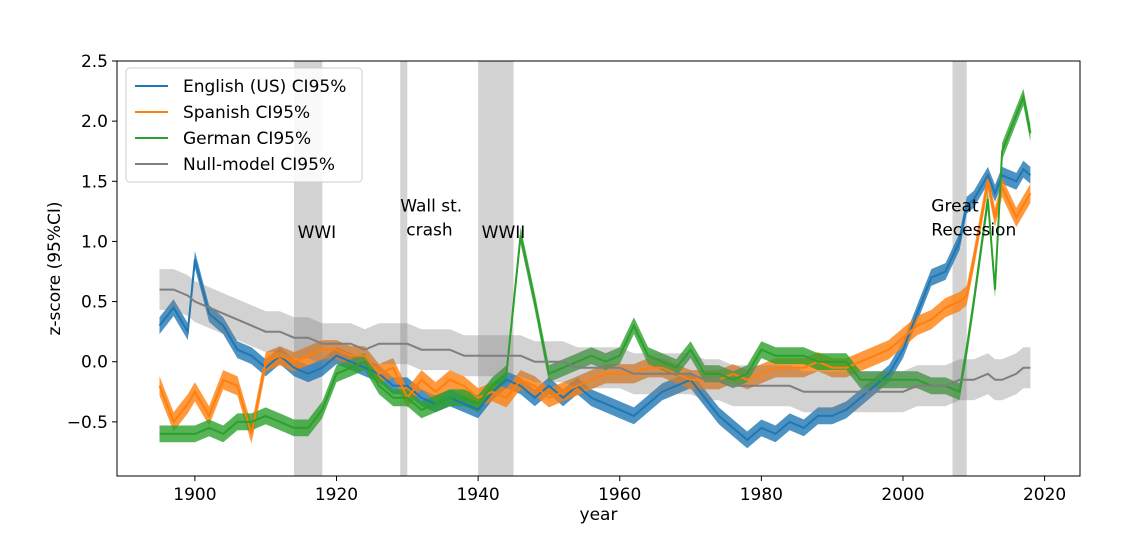 The image size is (1137, 540). What do you see at coordinates (94, 303) in the screenshot?
I see `y-tick-label: 0.5` at bounding box center [94, 303].